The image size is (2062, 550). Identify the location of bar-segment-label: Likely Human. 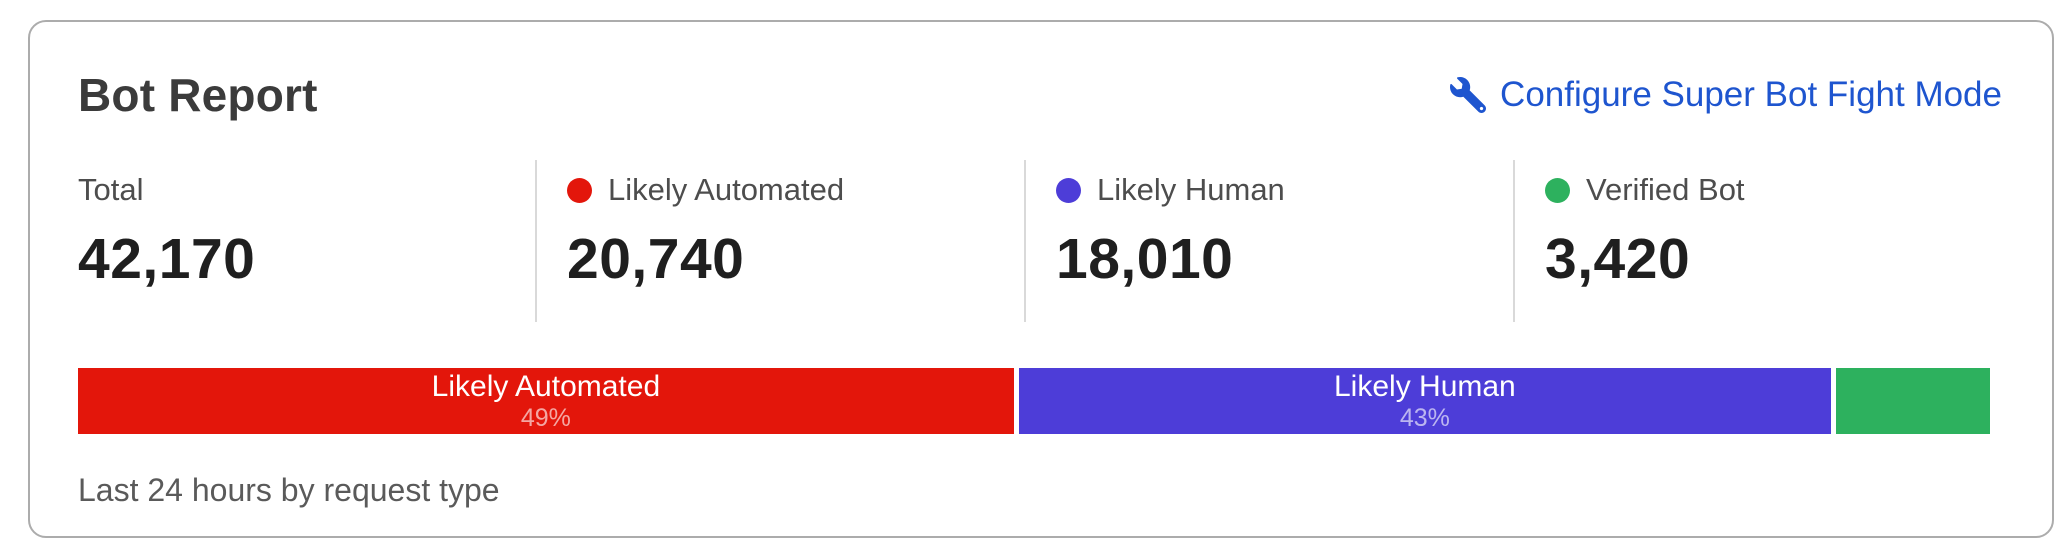
(1425, 386).